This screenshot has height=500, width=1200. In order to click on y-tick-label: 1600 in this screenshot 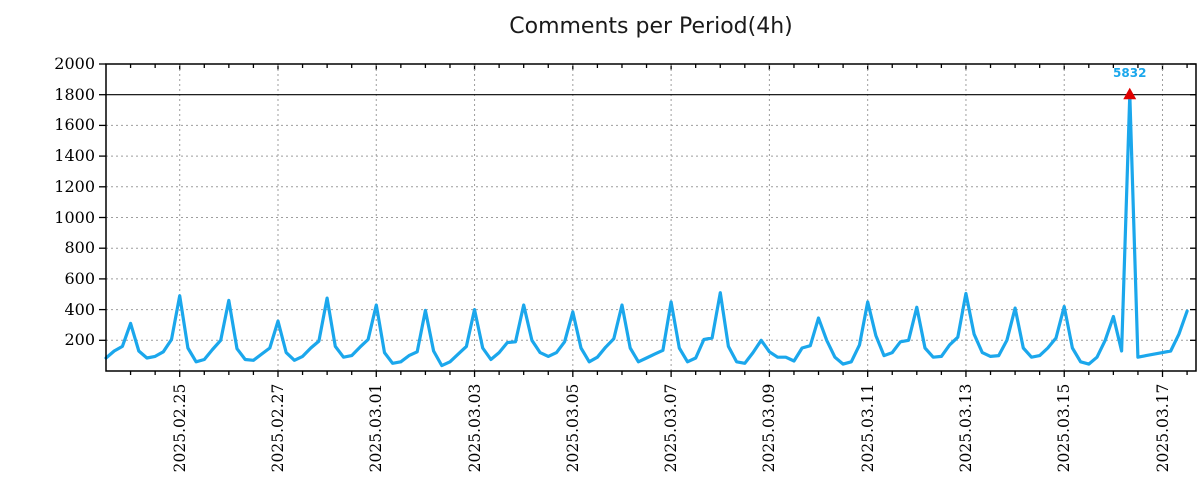, I will do `click(74, 125)`.